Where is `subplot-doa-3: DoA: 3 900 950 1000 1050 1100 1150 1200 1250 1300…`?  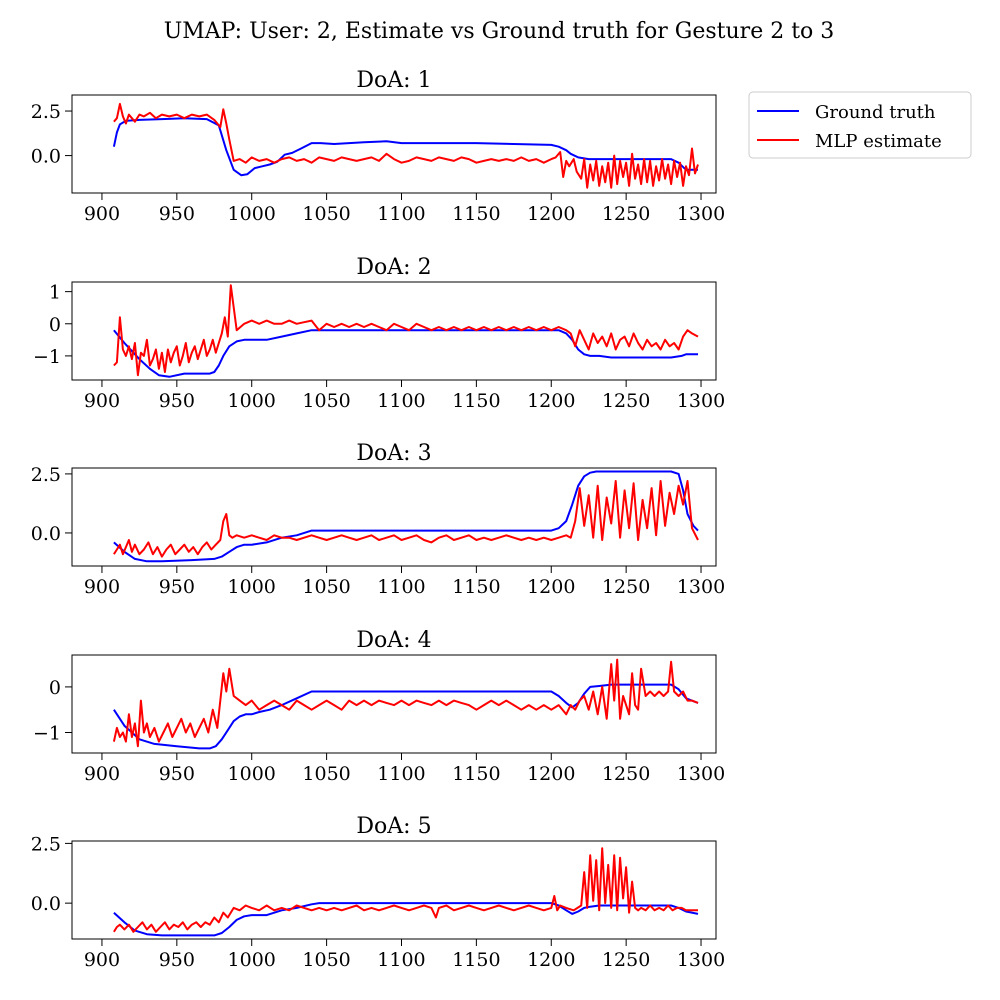
subplot-doa-3: DoA: 3 900 950 1000 1050 1100 1150 1200 1250 1300… is located at coordinates (378, 519).